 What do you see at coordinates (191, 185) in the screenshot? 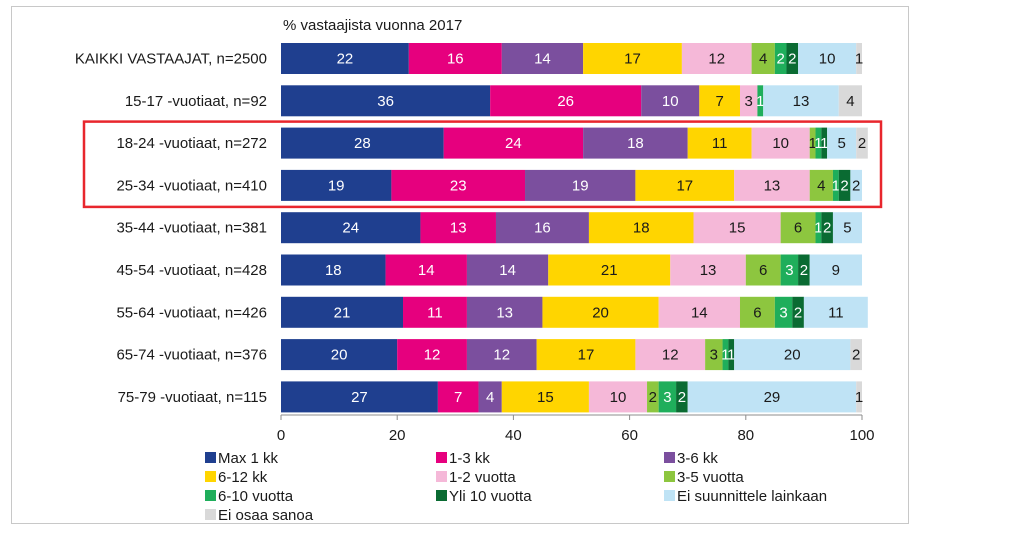
I see `category-label: 25-34 -vuotiaat, n=410` at bounding box center [191, 185].